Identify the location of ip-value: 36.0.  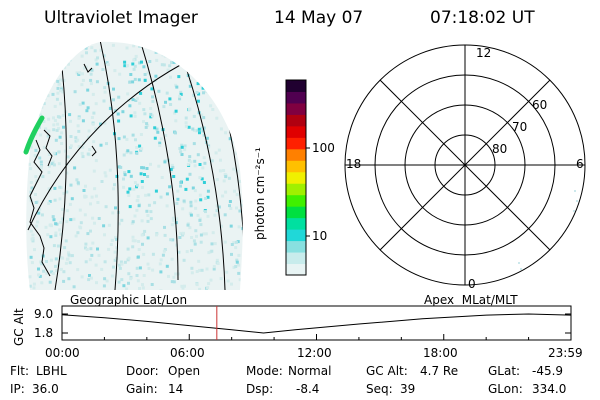
(45, 389).